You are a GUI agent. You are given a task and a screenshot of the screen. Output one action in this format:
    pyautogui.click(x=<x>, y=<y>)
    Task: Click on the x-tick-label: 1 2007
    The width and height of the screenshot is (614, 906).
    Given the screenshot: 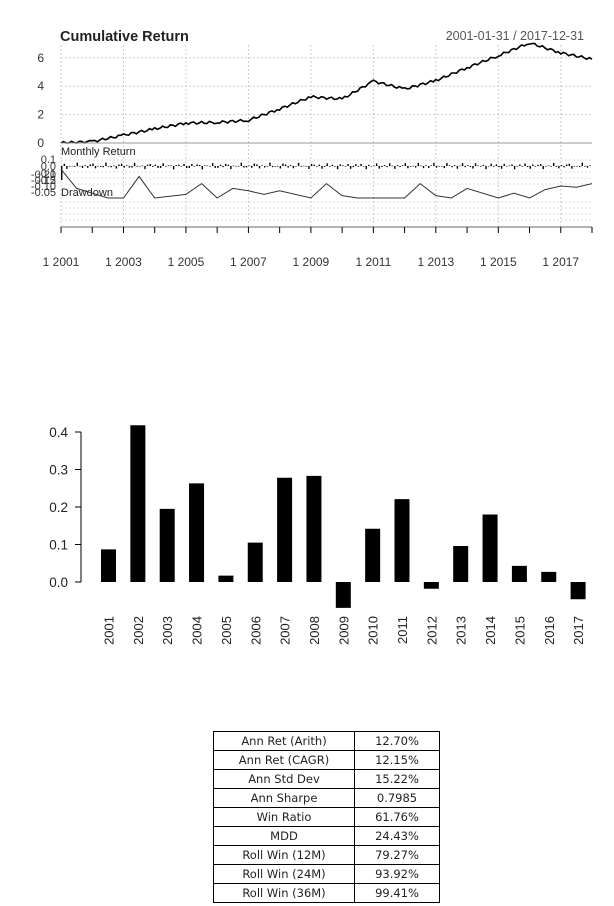 What is the action you would take?
    pyautogui.click(x=248, y=262)
    